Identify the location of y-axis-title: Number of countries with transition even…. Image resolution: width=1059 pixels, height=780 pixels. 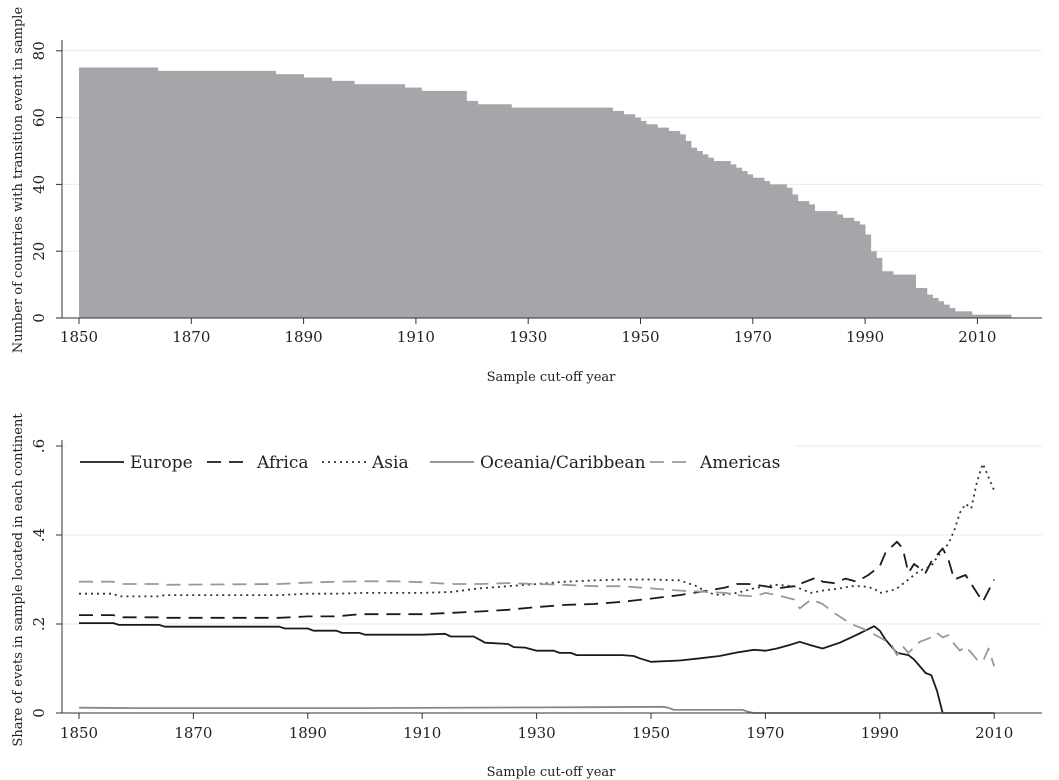
(18, 180).